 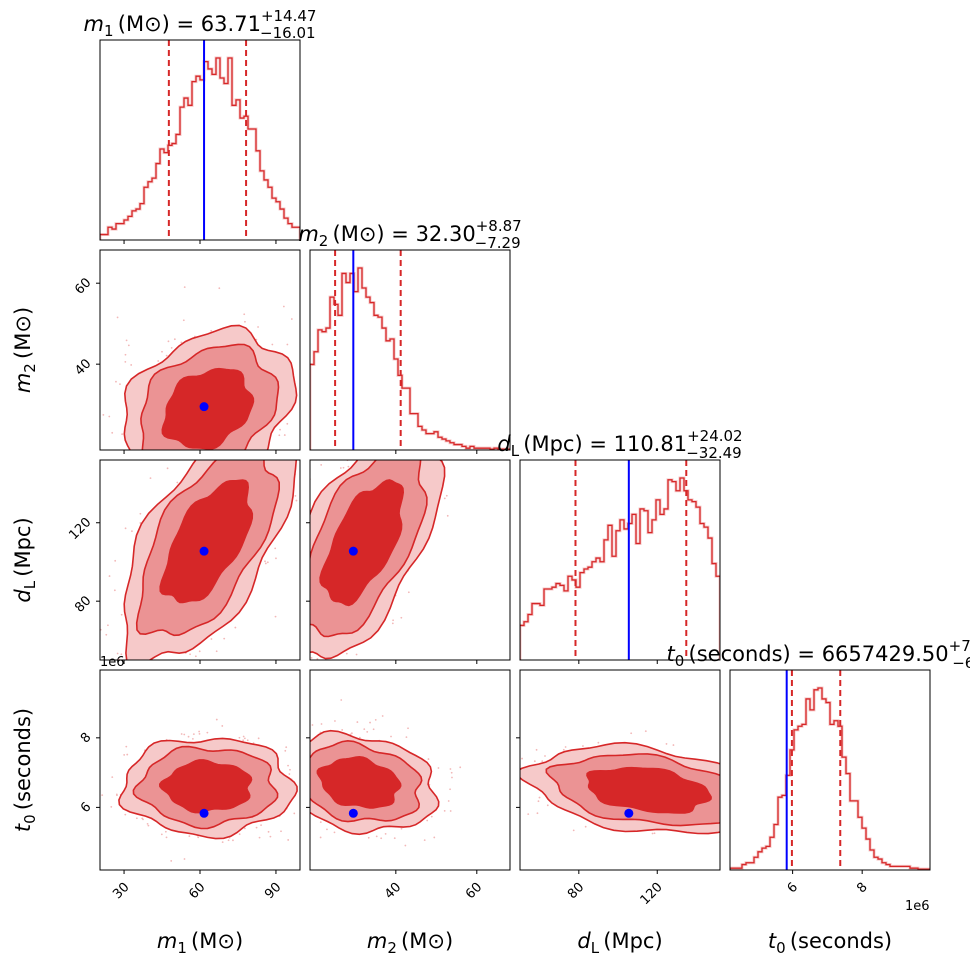 What do you see at coordinates (619, 943) in the screenshot?
I see `x-axis-label-2: dL (Mpc)` at bounding box center [619, 943].